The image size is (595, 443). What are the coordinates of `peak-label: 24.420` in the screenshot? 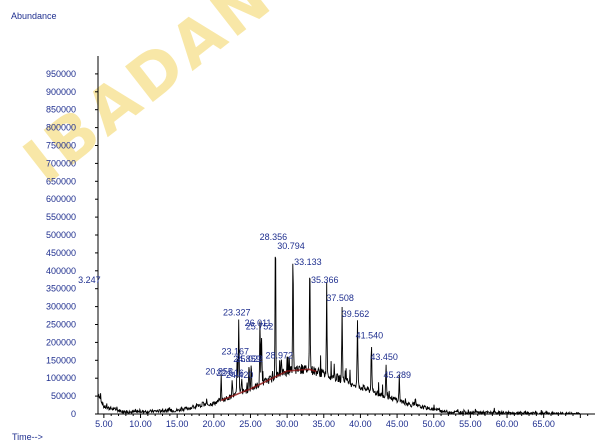 It's located at (240, 375).